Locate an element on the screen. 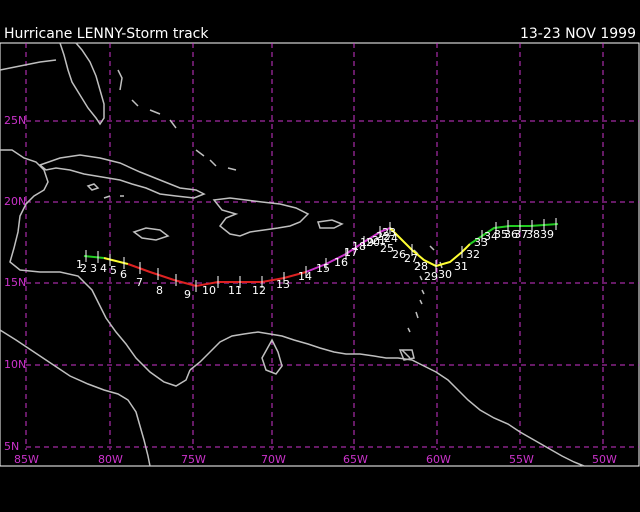 The height and width of the screenshot is (512, 640). track-label: 30 is located at coordinates (445, 274).